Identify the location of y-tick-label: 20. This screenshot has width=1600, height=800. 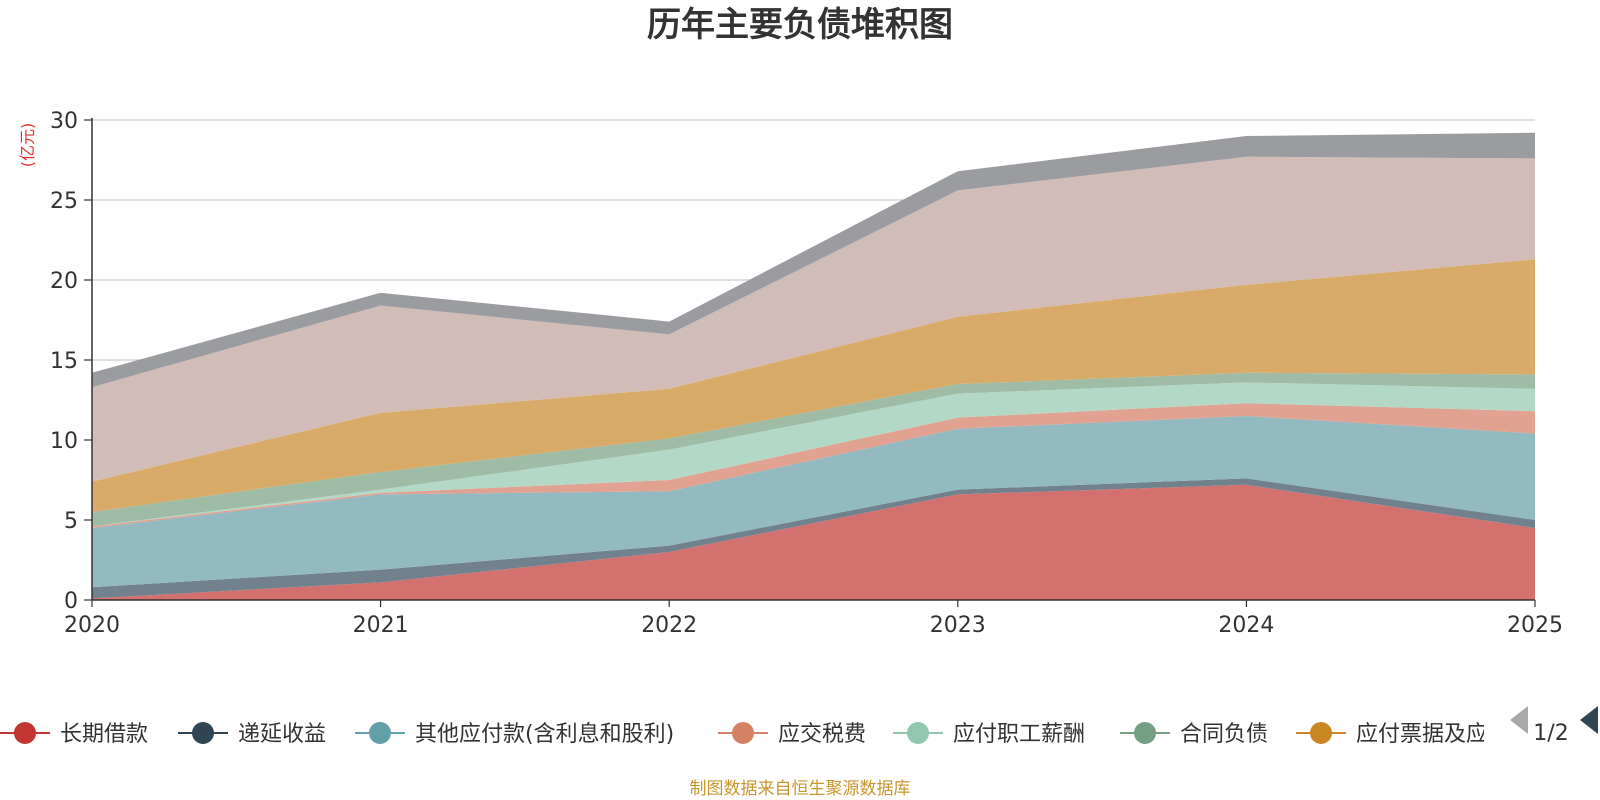
(64, 281).